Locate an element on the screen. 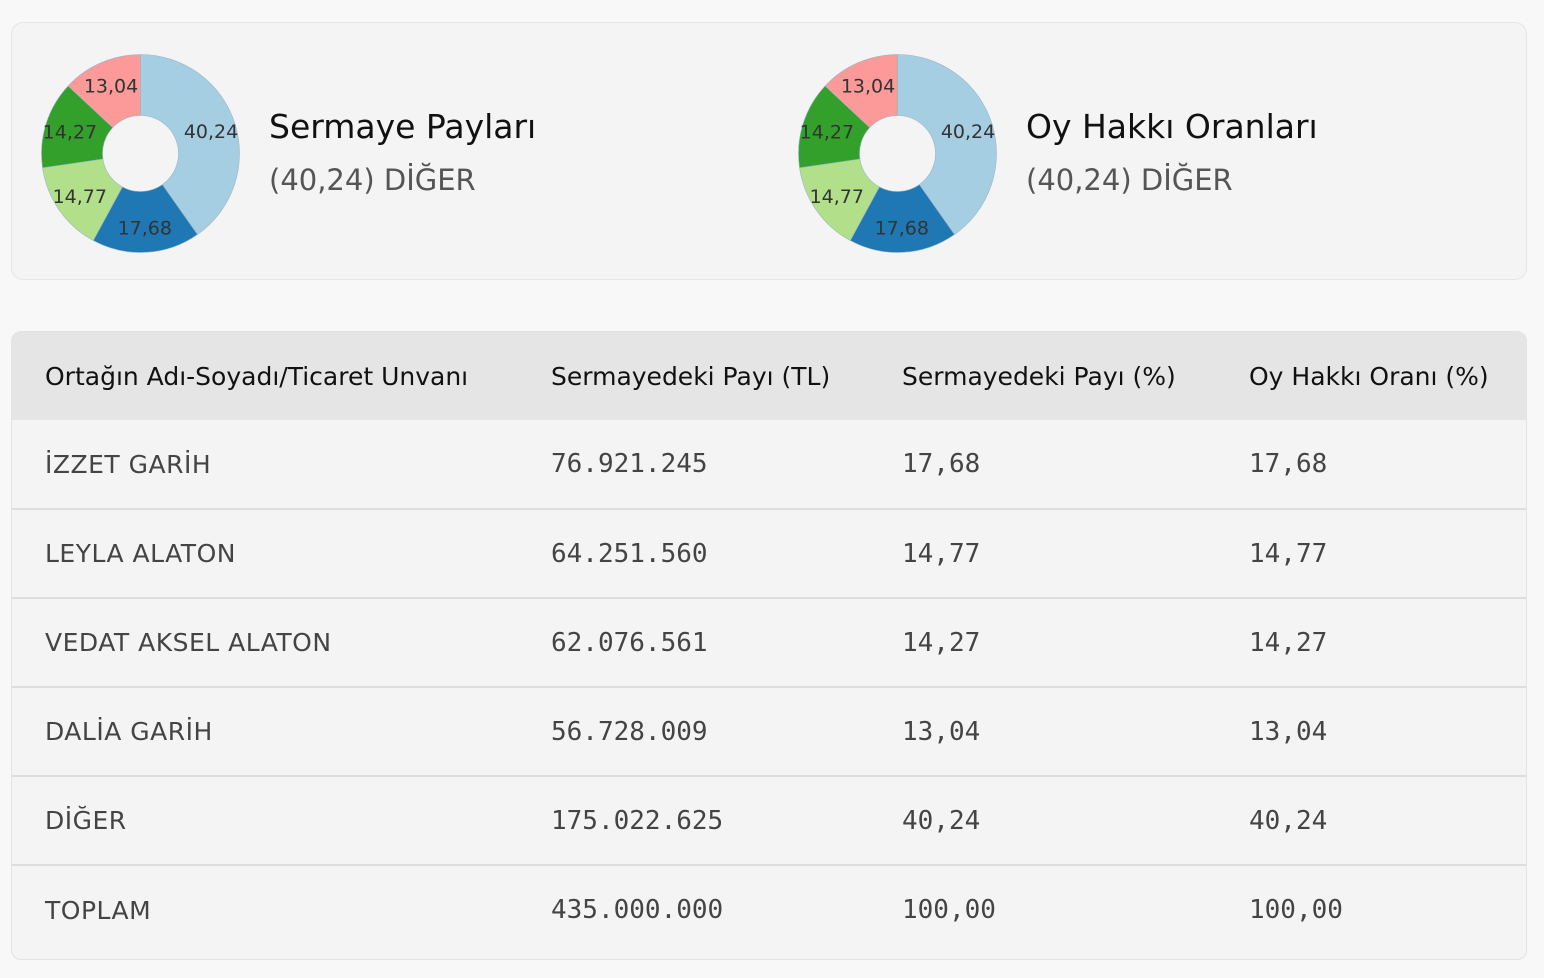  cell-partner-name: TOPLAM is located at coordinates (98, 910).